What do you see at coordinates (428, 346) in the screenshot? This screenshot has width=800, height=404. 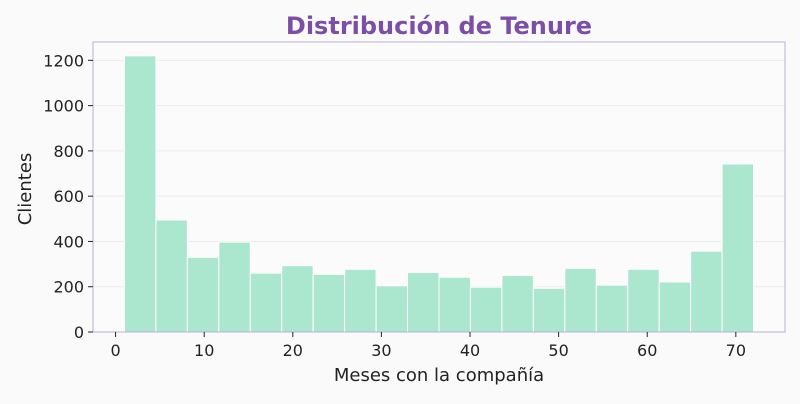 I see `x-axis-ticks: 0 10 20 30 40 50 60 70` at bounding box center [428, 346].